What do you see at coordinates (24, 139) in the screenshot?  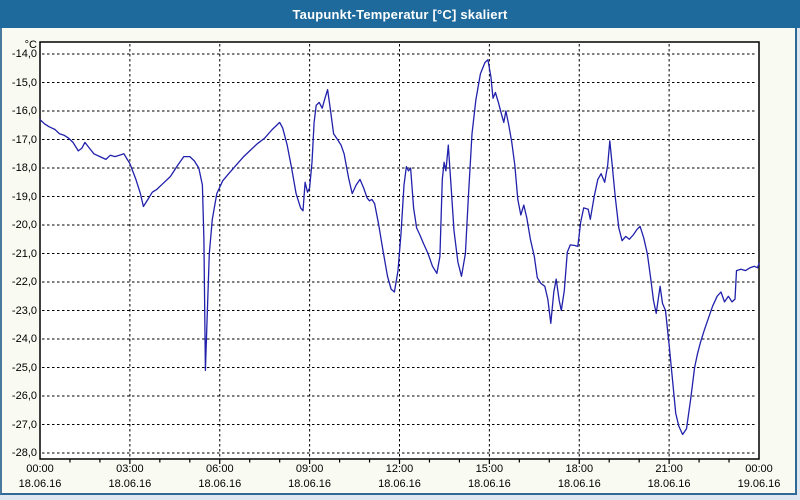 I see `y-axis-tick-label: -17,0` at bounding box center [24, 139].